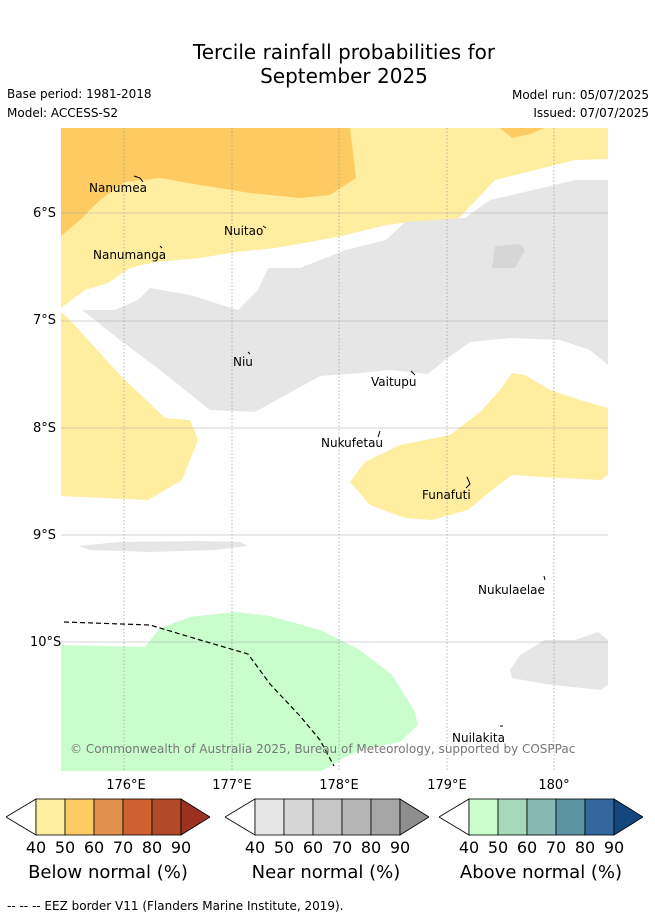 The height and width of the screenshot is (919, 655). Describe the element at coordinates (414, 817) in the screenshot. I see `colorbar-near-extend` at that location.